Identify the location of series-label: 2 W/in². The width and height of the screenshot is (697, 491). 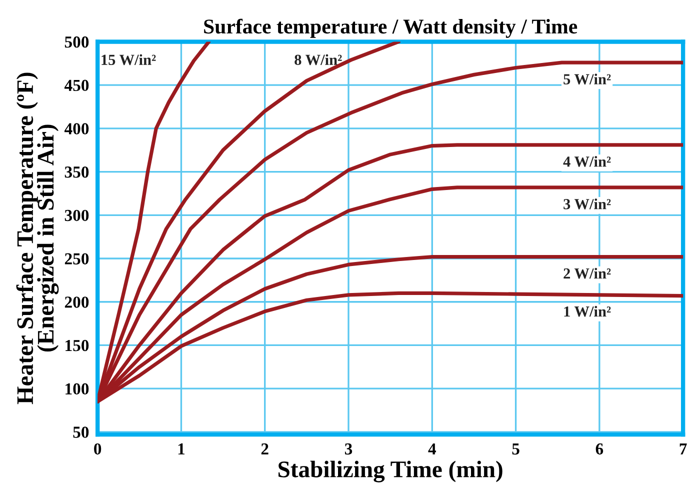
(587, 273).